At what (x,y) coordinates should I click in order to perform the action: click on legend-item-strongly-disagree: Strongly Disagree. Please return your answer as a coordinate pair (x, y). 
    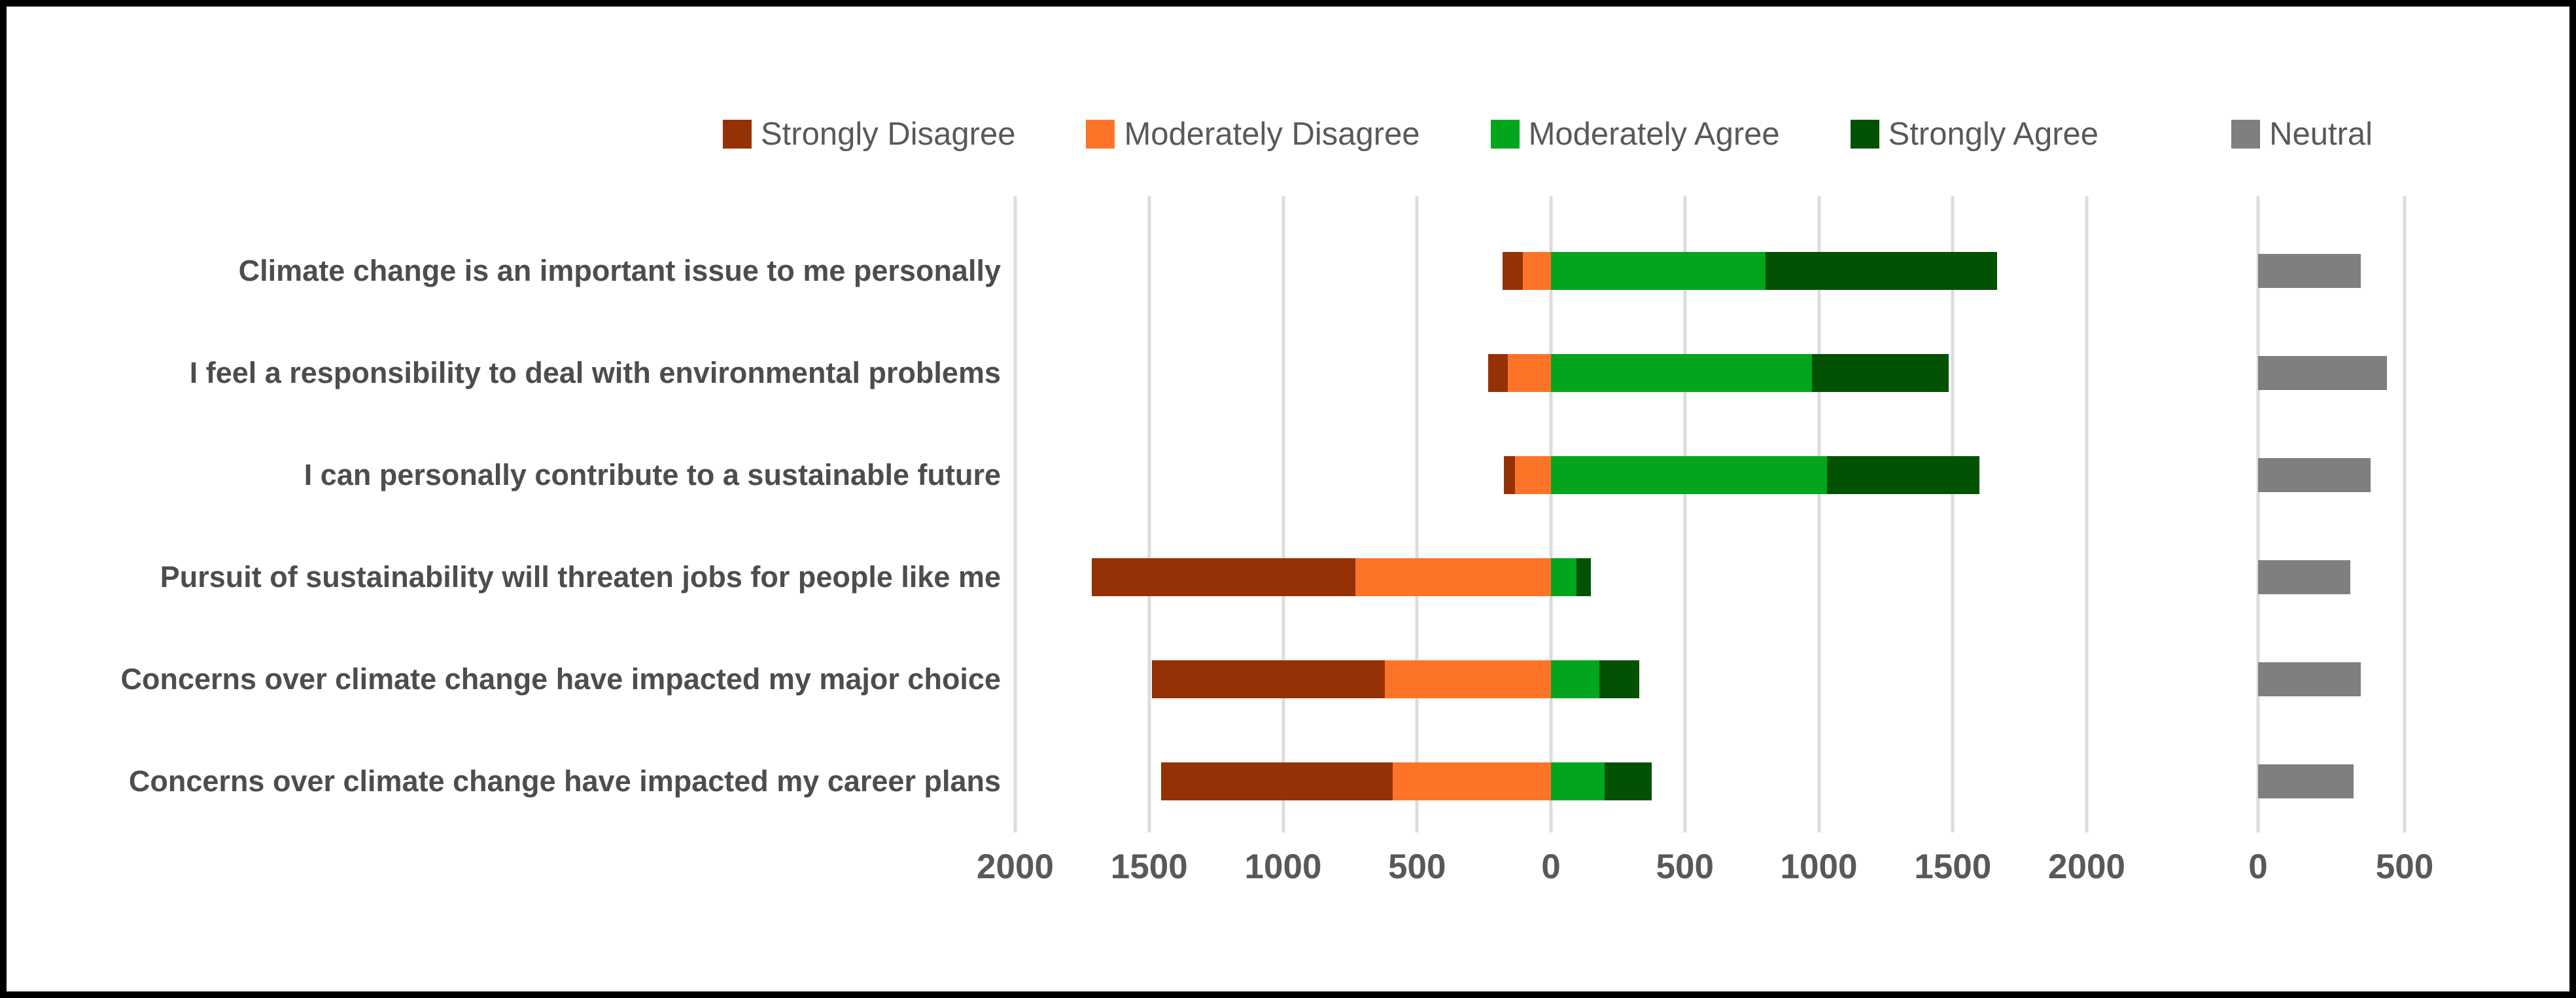
    Looking at the image, I should click on (869, 134).